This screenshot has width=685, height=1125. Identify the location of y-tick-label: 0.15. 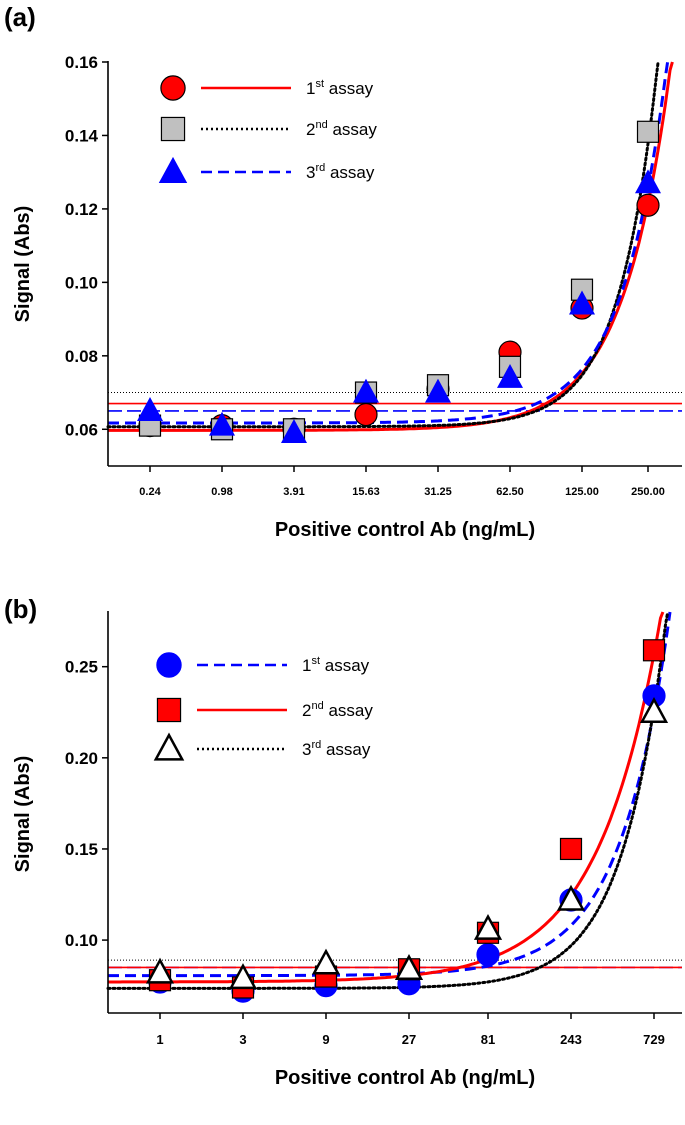
(81, 849).